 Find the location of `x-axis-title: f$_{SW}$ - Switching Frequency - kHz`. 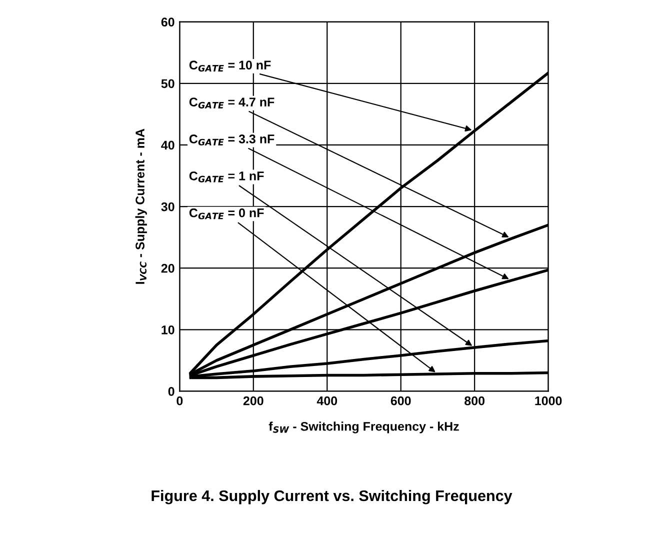

x-axis-title: f$_{SW}$ - Switching Frequency - kHz is located at coordinates (363, 428).